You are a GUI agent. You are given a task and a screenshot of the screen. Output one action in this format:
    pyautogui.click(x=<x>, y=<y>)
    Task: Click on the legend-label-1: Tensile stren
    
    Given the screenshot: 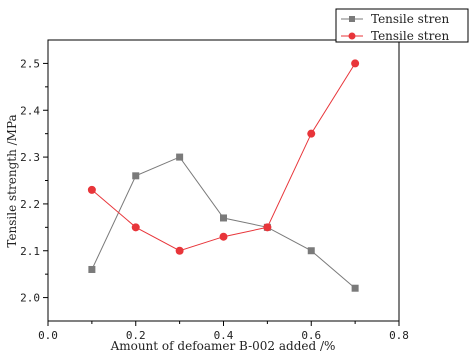 What is the action you would take?
    pyautogui.click(x=410, y=19)
    